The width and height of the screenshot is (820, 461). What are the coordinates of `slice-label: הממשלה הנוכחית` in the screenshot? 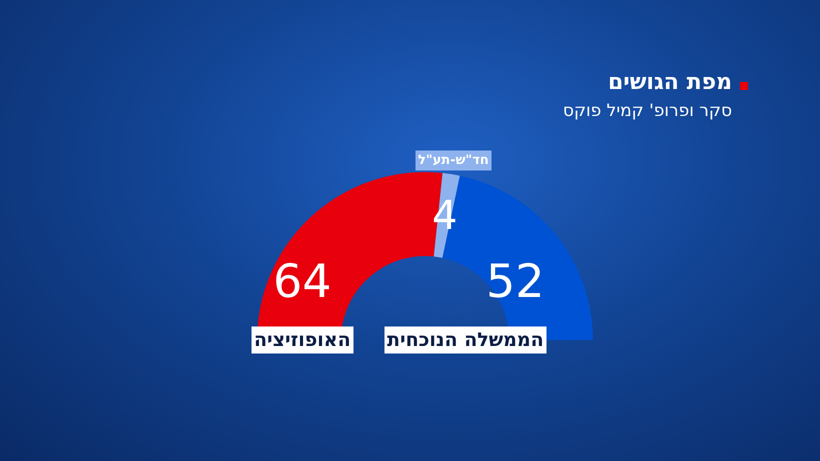 It's located at (465, 340).